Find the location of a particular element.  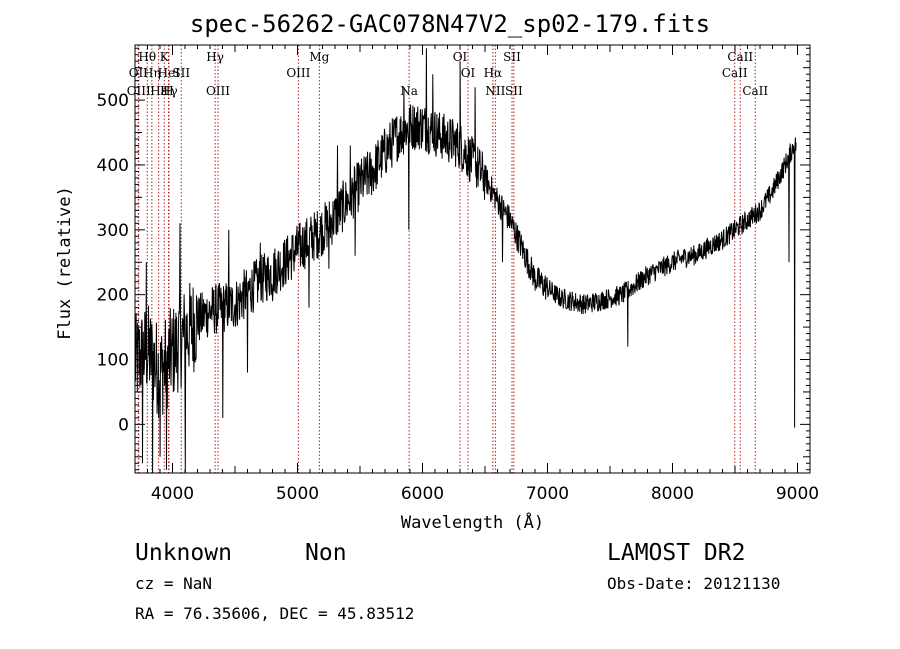

x-tick-label-1: 5000 is located at coordinates (297, 494).